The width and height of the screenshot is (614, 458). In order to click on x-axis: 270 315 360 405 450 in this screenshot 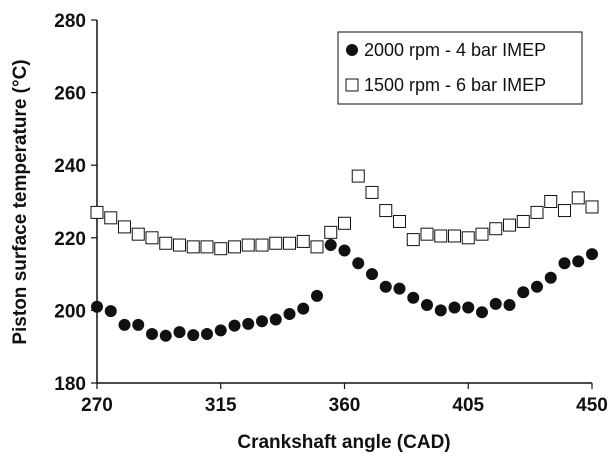, I will do `click(344, 399)`.